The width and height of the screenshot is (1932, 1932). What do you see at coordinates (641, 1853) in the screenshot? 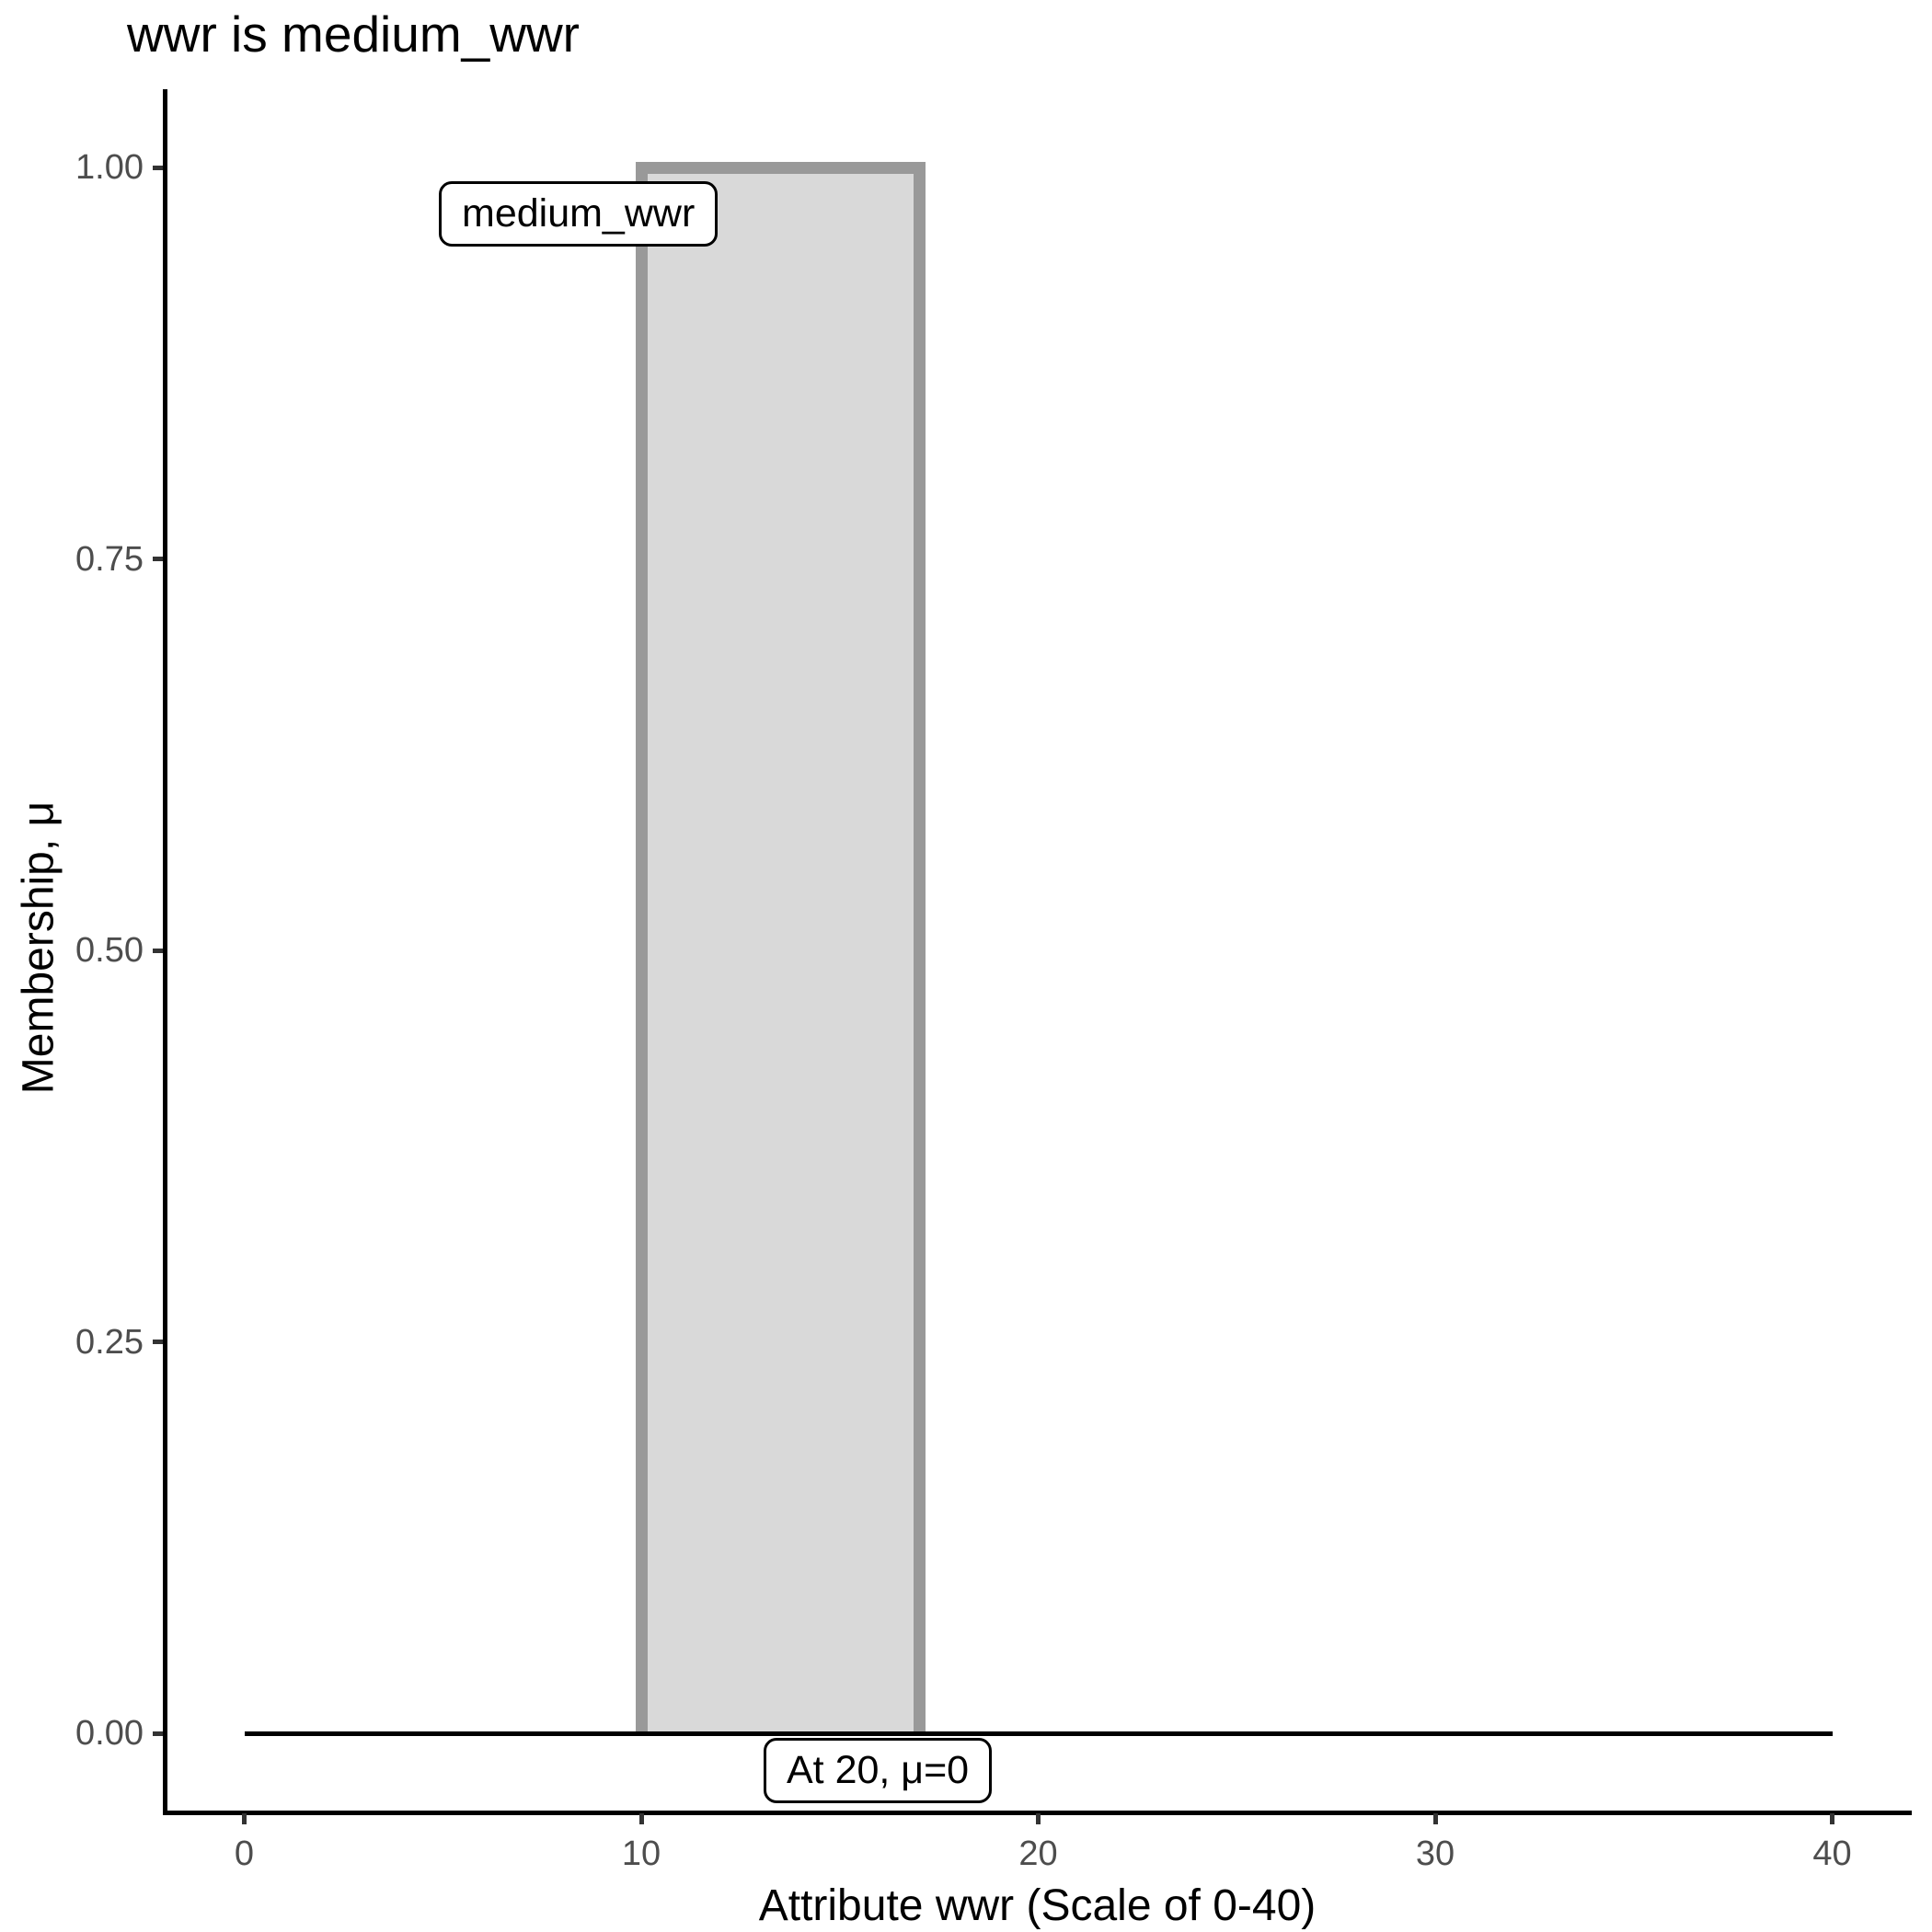
I see `x-tick-label: 10` at bounding box center [641, 1853].